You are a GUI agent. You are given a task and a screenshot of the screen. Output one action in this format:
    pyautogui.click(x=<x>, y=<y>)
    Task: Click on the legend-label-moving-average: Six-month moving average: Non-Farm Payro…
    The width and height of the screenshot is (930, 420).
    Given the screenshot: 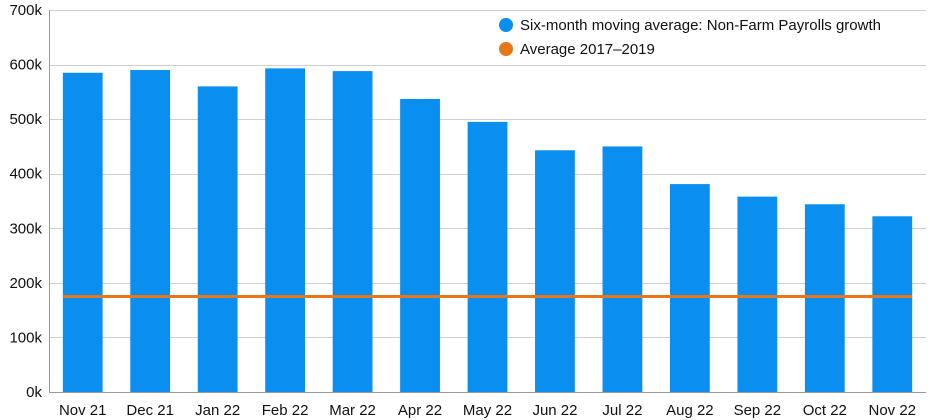 What is the action you would take?
    pyautogui.click(x=700, y=25)
    